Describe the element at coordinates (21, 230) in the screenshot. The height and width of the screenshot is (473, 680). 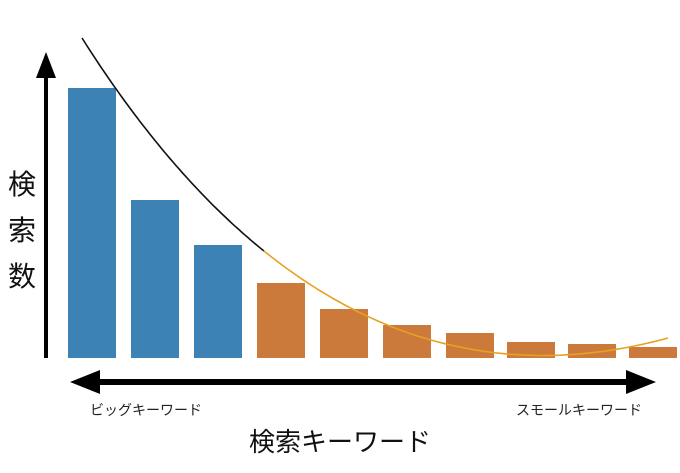
I see `y-axis-label: 検索数` at that location.